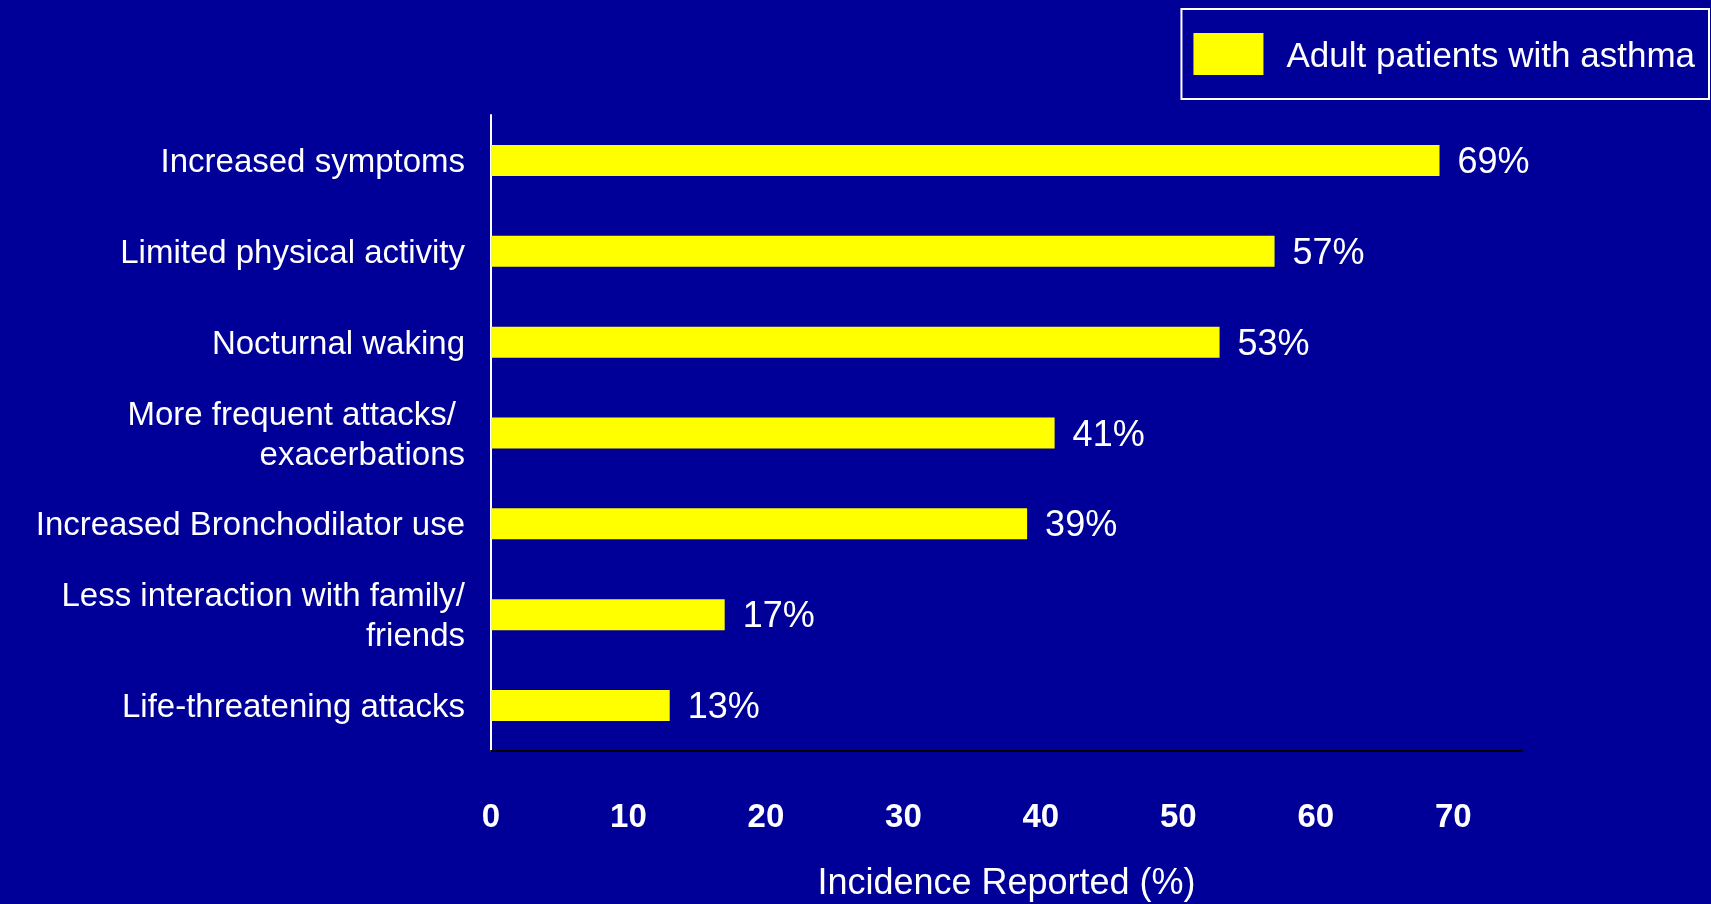 This screenshot has height=904, width=1711. What do you see at coordinates (491, 815) in the screenshot?
I see `x-tick-label: 0` at bounding box center [491, 815].